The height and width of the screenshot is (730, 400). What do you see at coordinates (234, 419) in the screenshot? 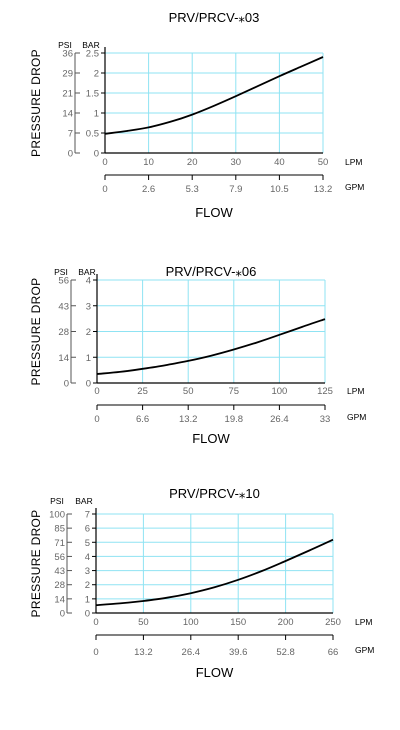
I see `gpm-tick-label: 19.8` at bounding box center [234, 419].